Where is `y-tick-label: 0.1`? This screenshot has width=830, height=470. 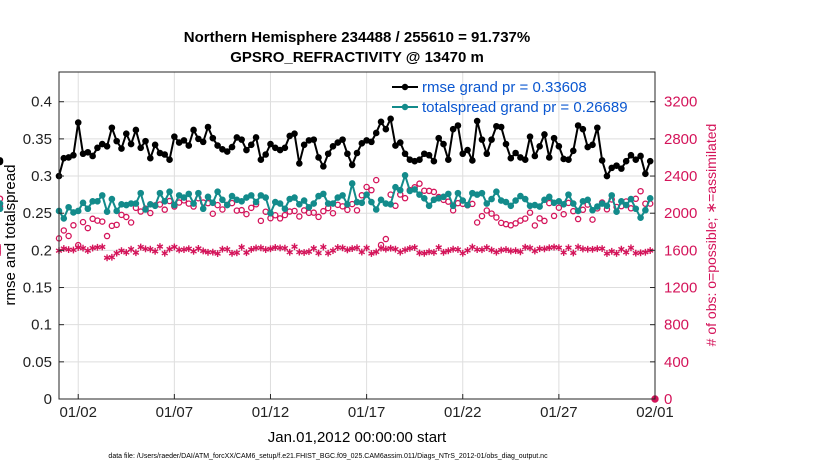
y-tick-label: 0.1 is located at coordinates (41, 325).